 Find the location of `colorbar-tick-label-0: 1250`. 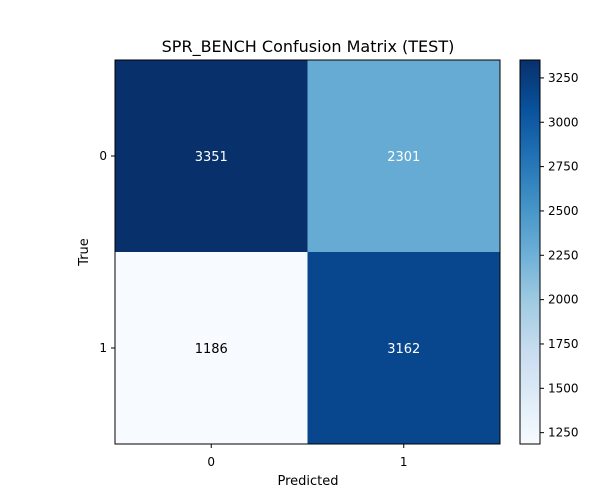

colorbar-tick-label-0: 1250 is located at coordinates (563, 433).